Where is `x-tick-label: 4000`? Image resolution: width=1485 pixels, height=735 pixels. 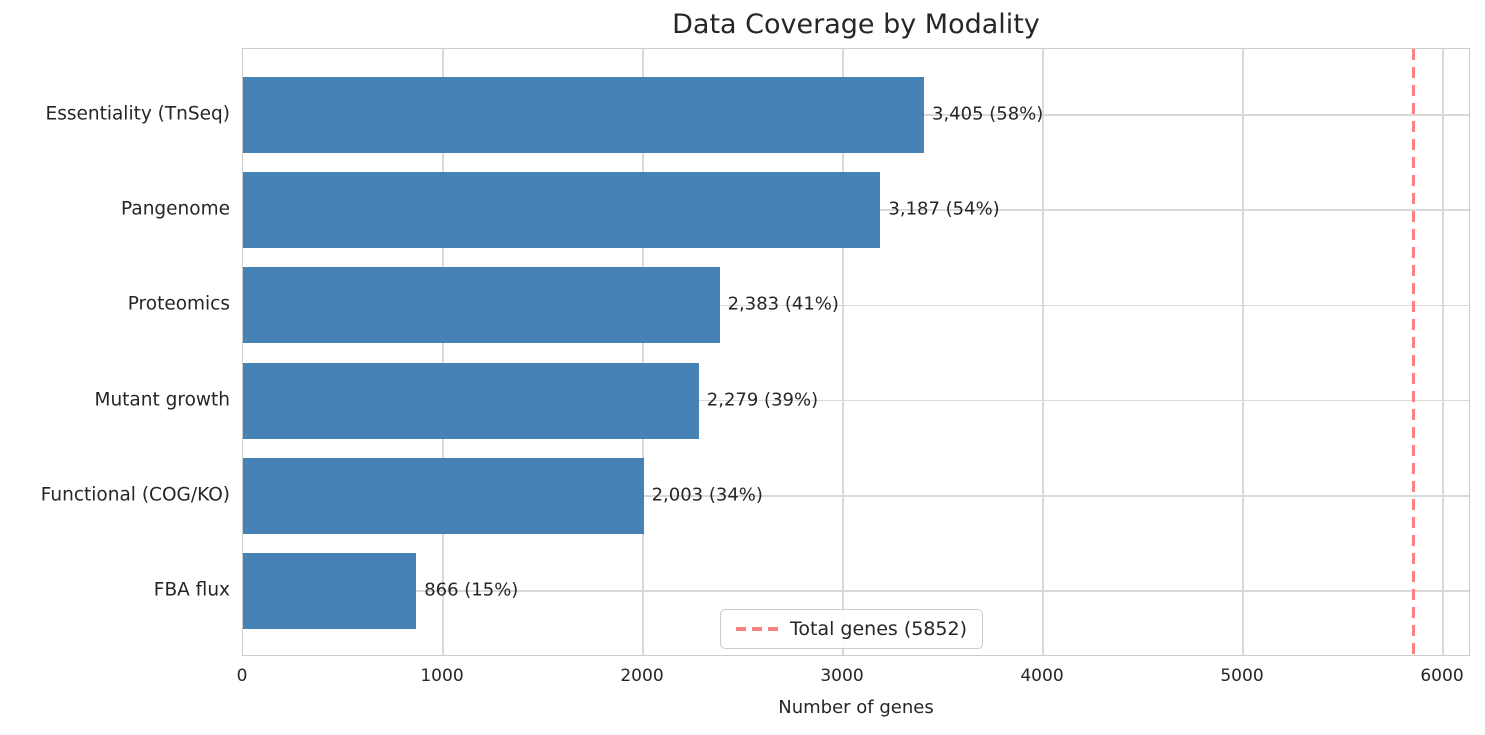 x-tick-label: 4000 is located at coordinates (1042, 676).